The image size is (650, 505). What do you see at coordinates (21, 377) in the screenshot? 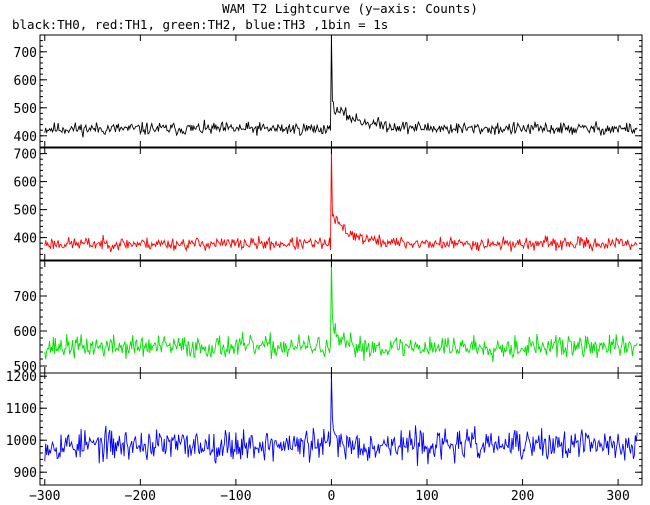
I see `y-tick-label: 1200` at bounding box center [21, 377].